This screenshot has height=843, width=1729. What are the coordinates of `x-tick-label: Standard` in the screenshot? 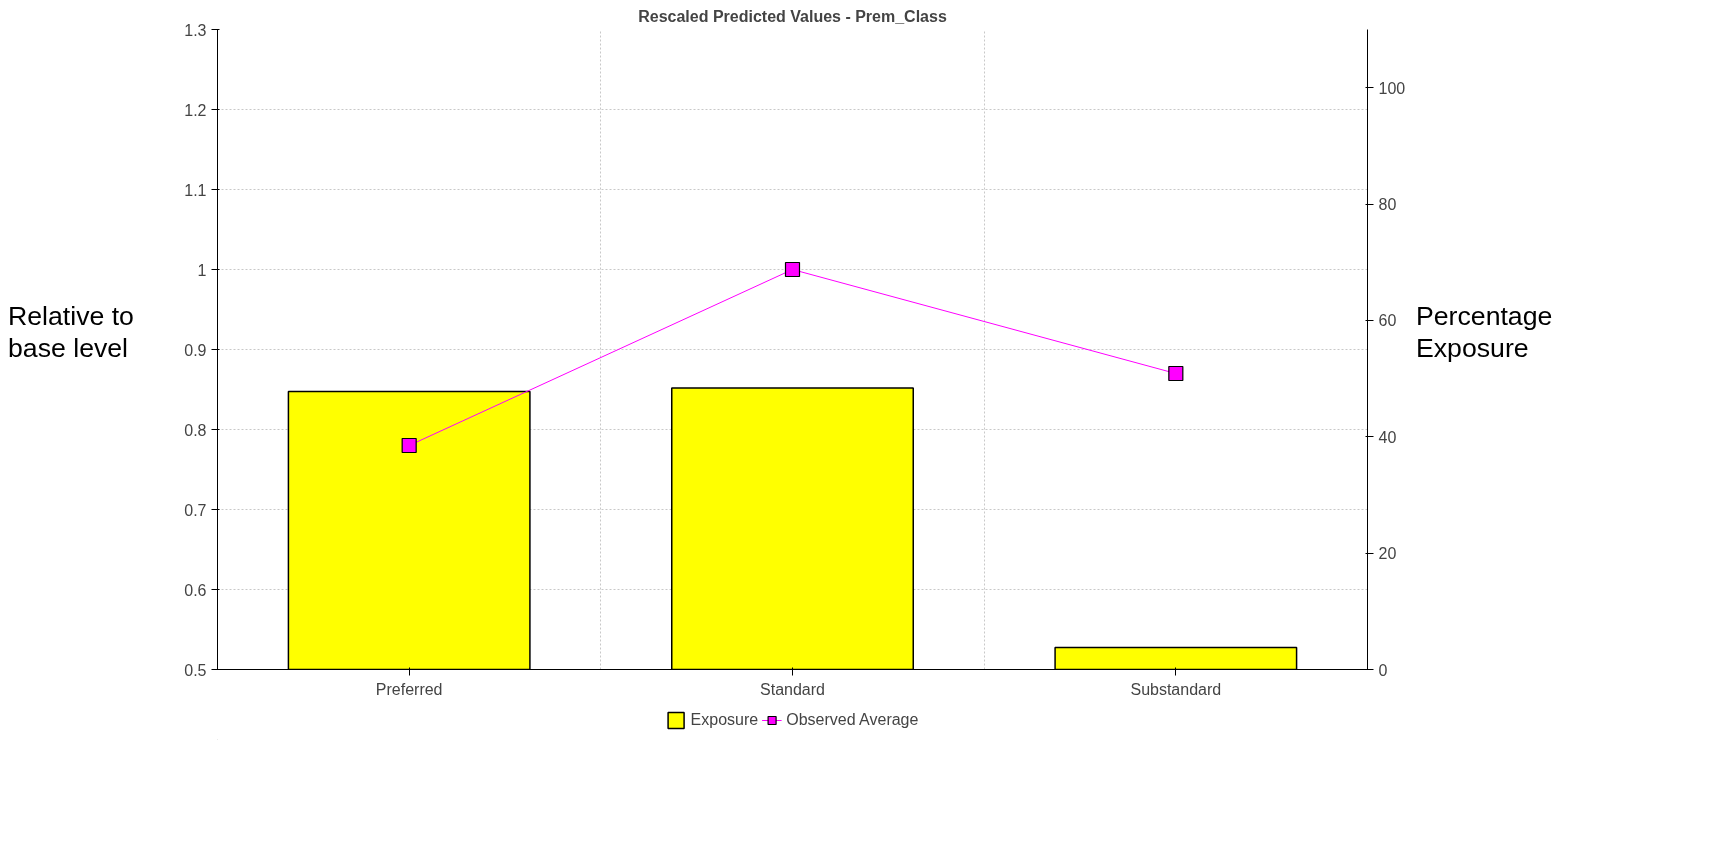 It's located at (792, 689).